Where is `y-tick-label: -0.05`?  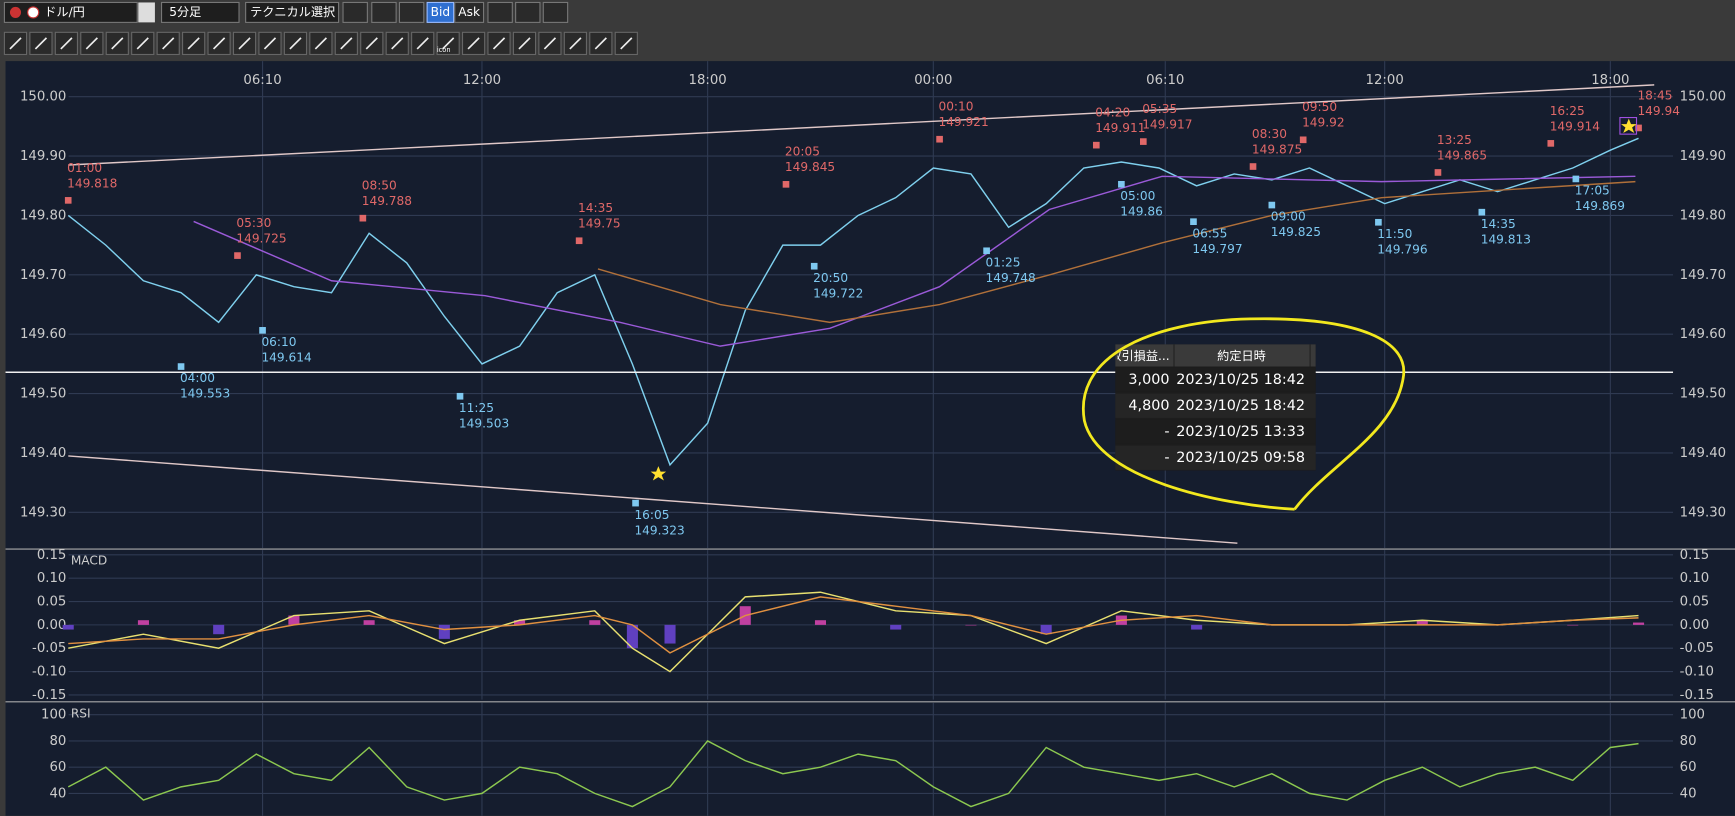 y-tick-label: -0.05 is located at coordinates (49, 648).